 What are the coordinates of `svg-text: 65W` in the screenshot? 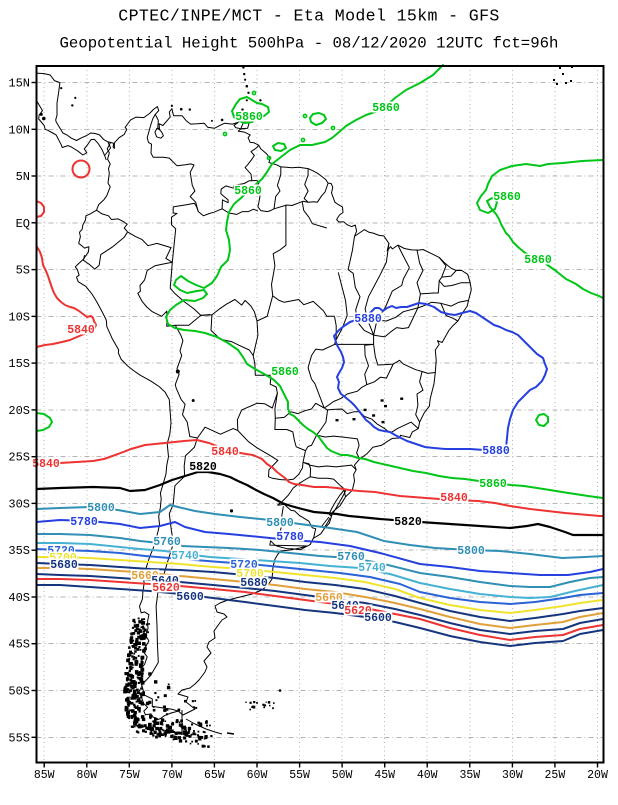 It's located at (214, 775).